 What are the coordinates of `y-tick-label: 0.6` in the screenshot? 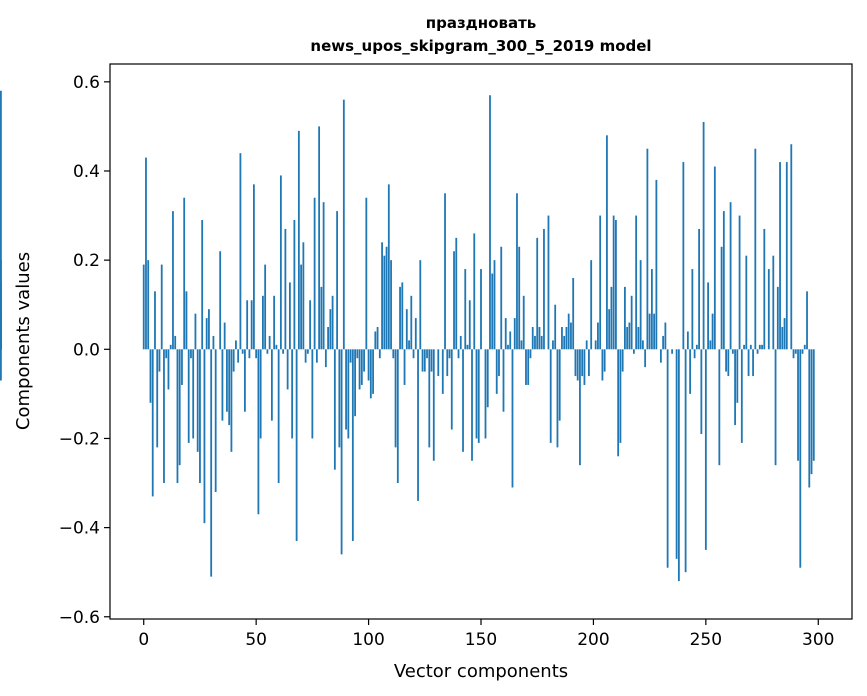 It's located at (86, 83).